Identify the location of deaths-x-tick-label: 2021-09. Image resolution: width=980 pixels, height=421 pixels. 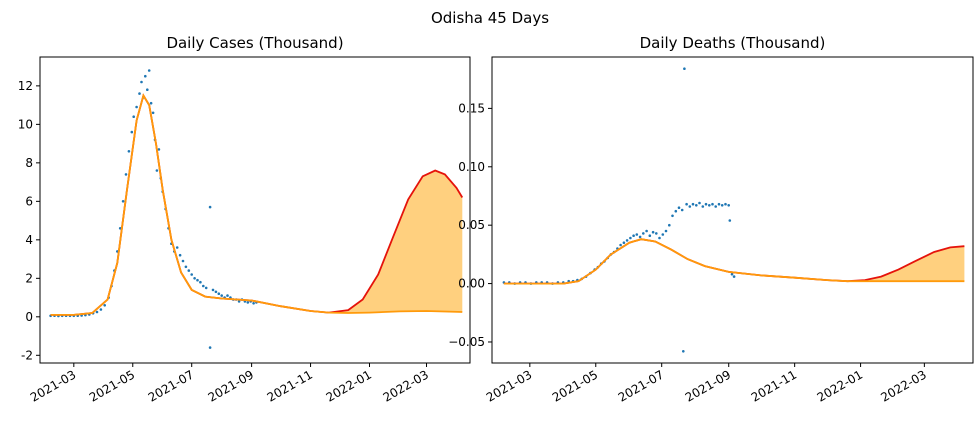
(708, 385).